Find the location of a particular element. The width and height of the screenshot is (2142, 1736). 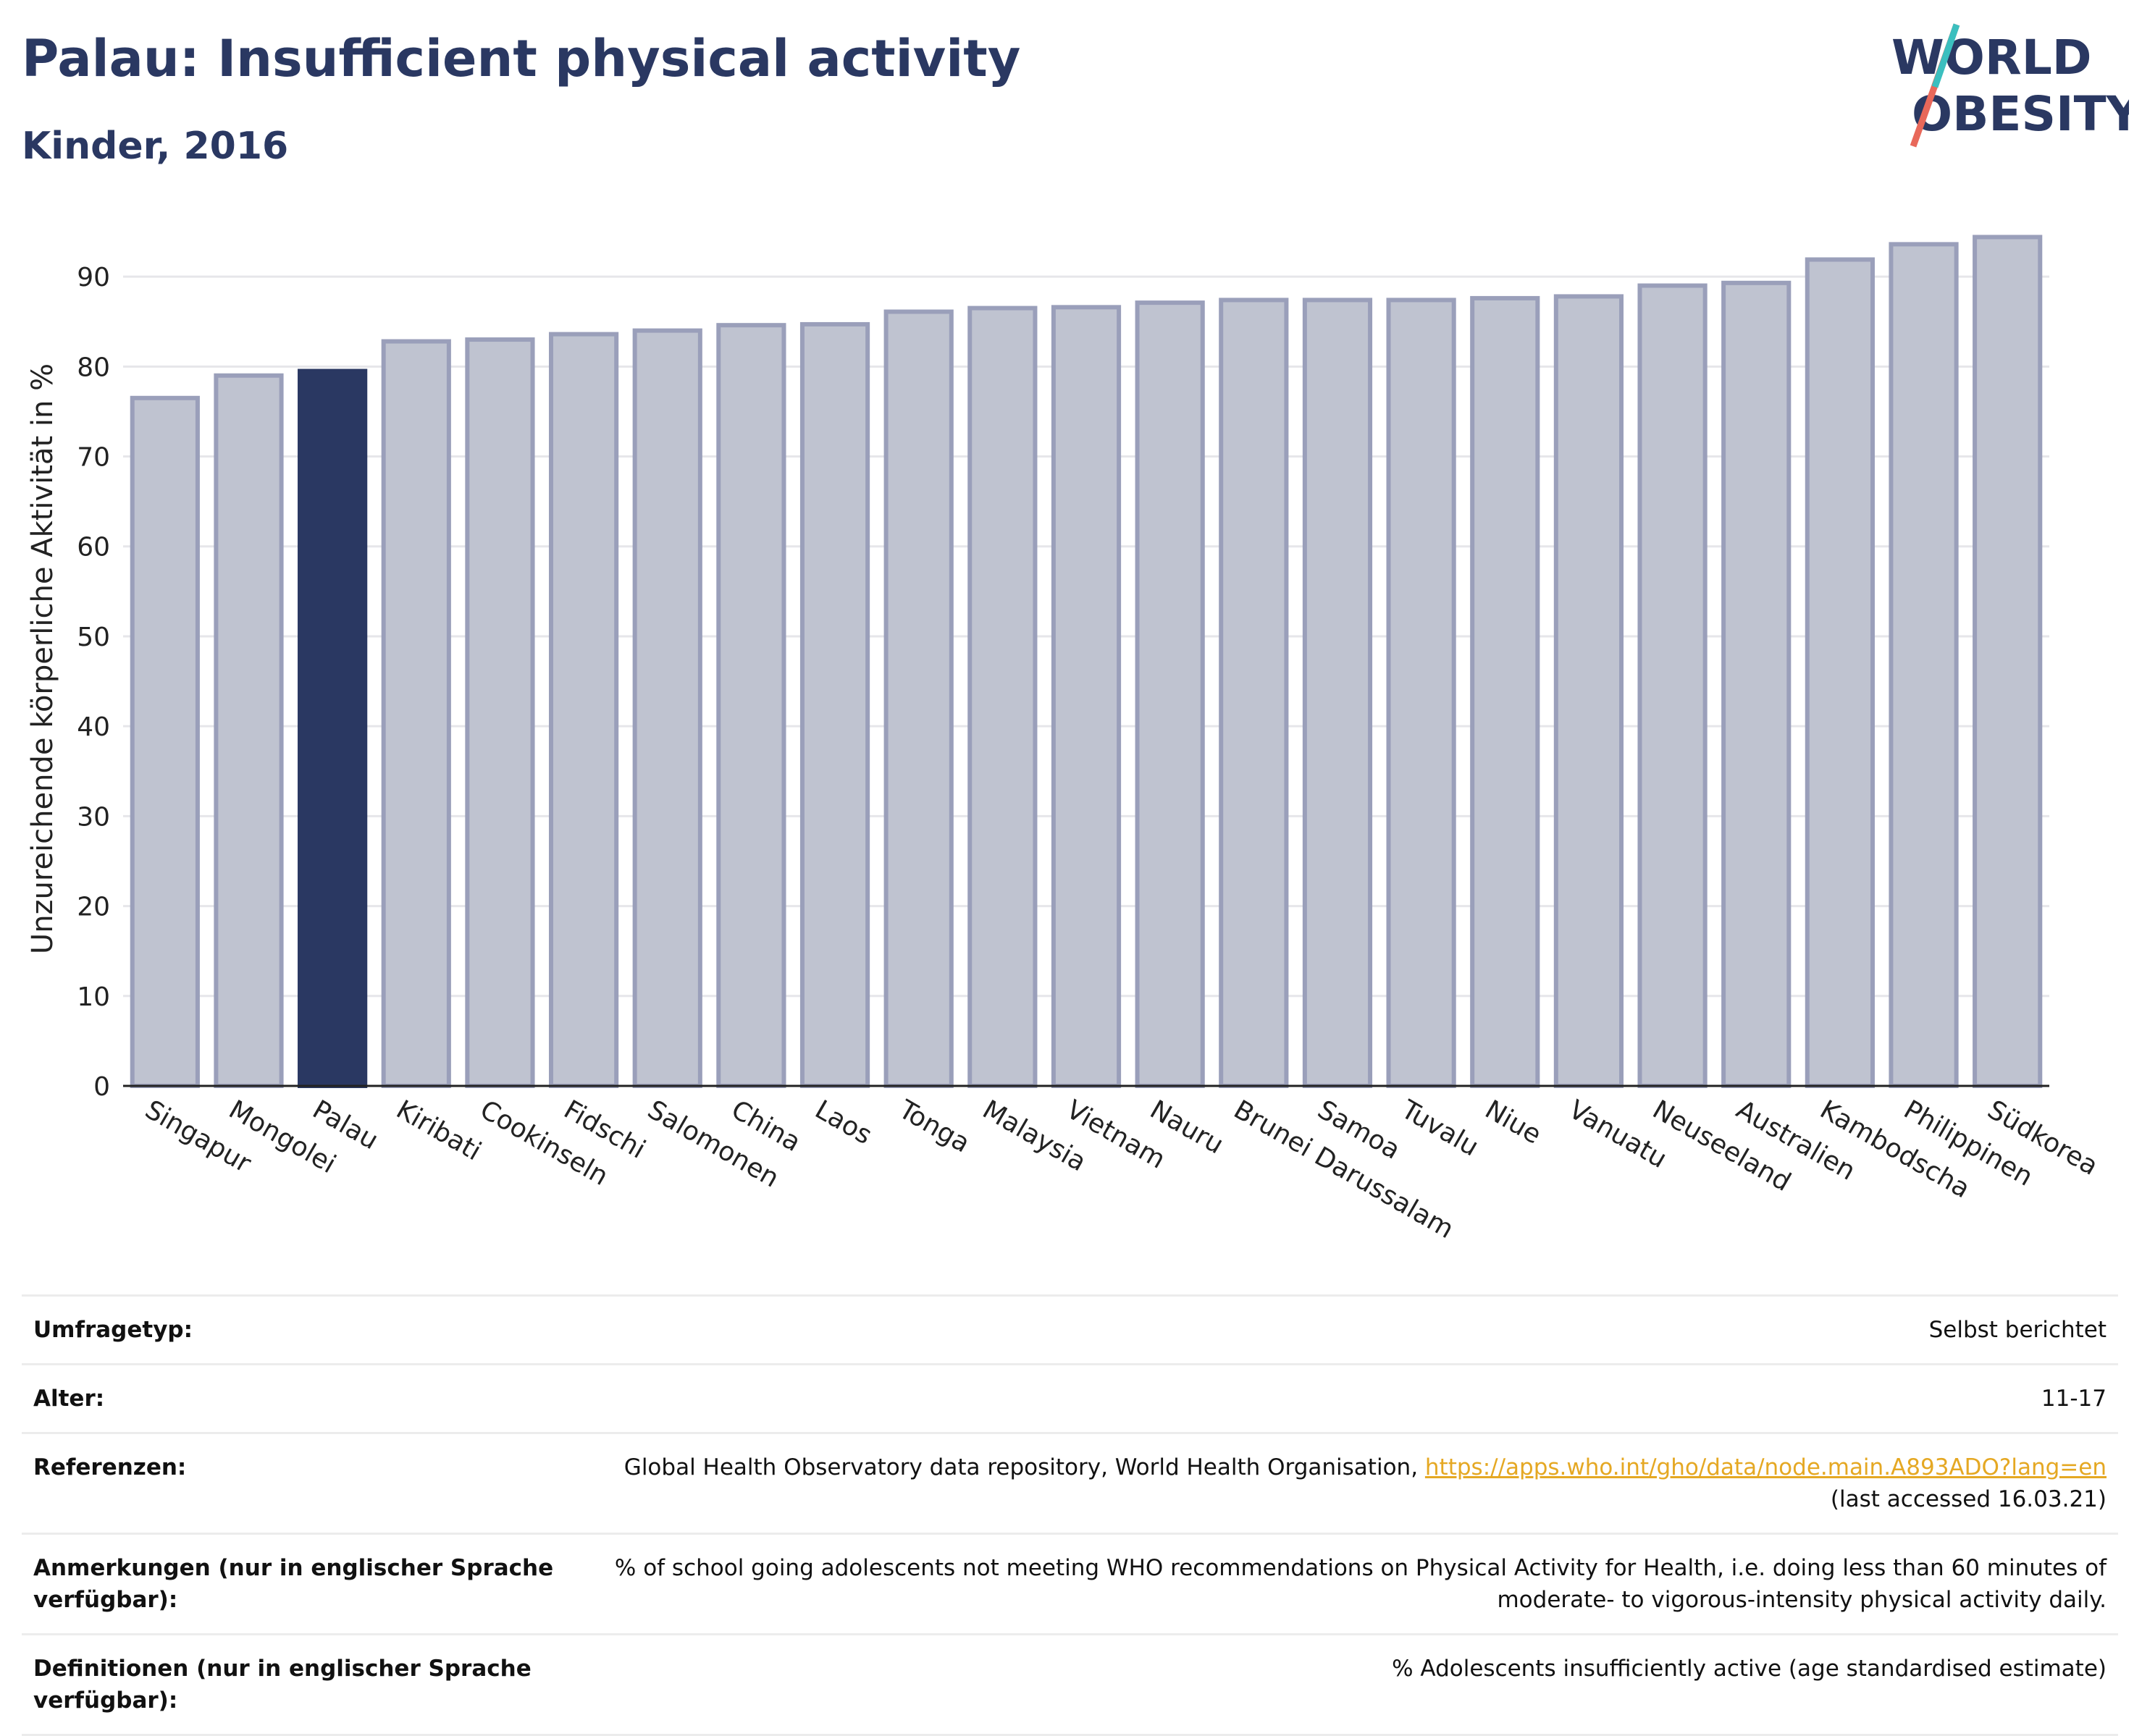

y-tick-label: 70 is located at coordinates (93, 458).